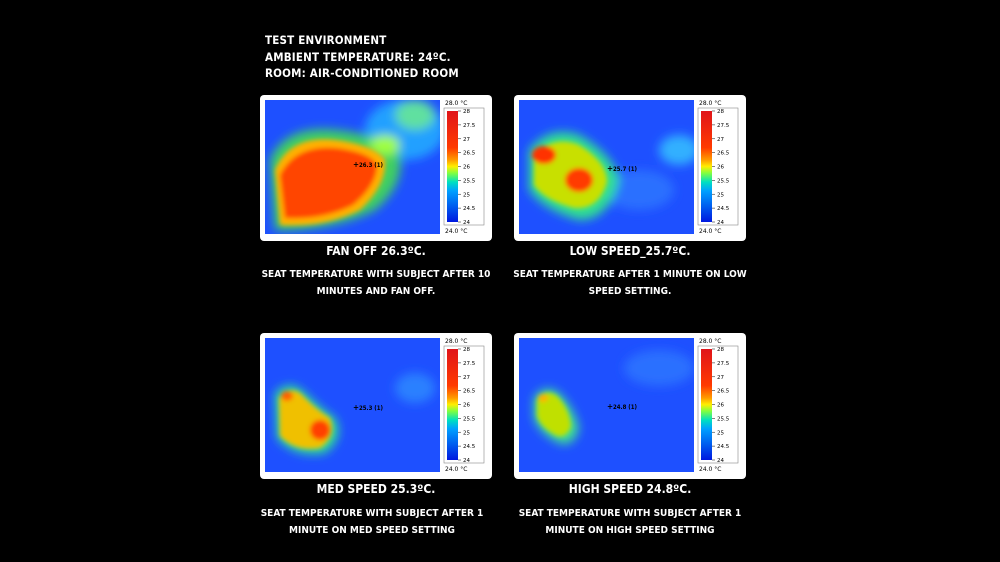 The image size is (1000, 562). Describe the element at coordinates (606, 167) in the screenshot. I see `thermal-image-low-speed: +25.7 (1)` at that location.